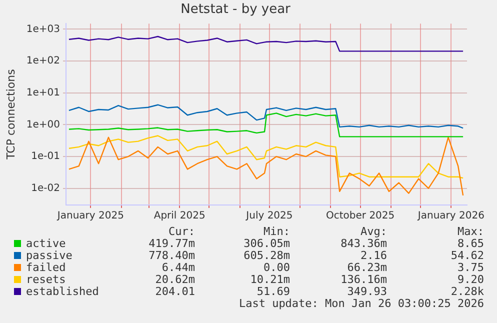 This screenshot has width=497, height=323. What do you see at coordinates (236, 10) in the screenshot?
I see `chart-title: Netstat - by year` at bounding box center [236, 10].